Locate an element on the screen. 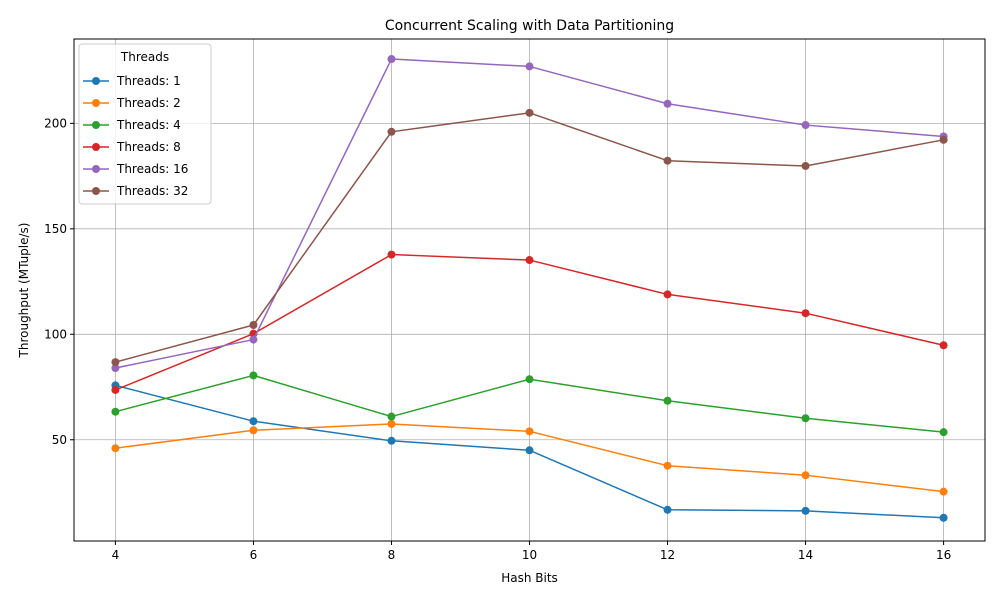 Image resolution: width=1000 pixels, height=600 pixels. x-tick-label: 6 is located at coordinates (254, 555).